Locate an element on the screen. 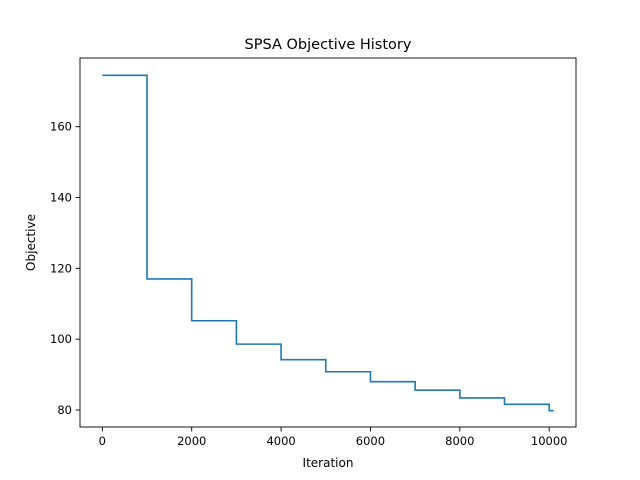 This screenshot has height=480, width=640. x-tick-label: 0 is located at coordinates (102, 441).